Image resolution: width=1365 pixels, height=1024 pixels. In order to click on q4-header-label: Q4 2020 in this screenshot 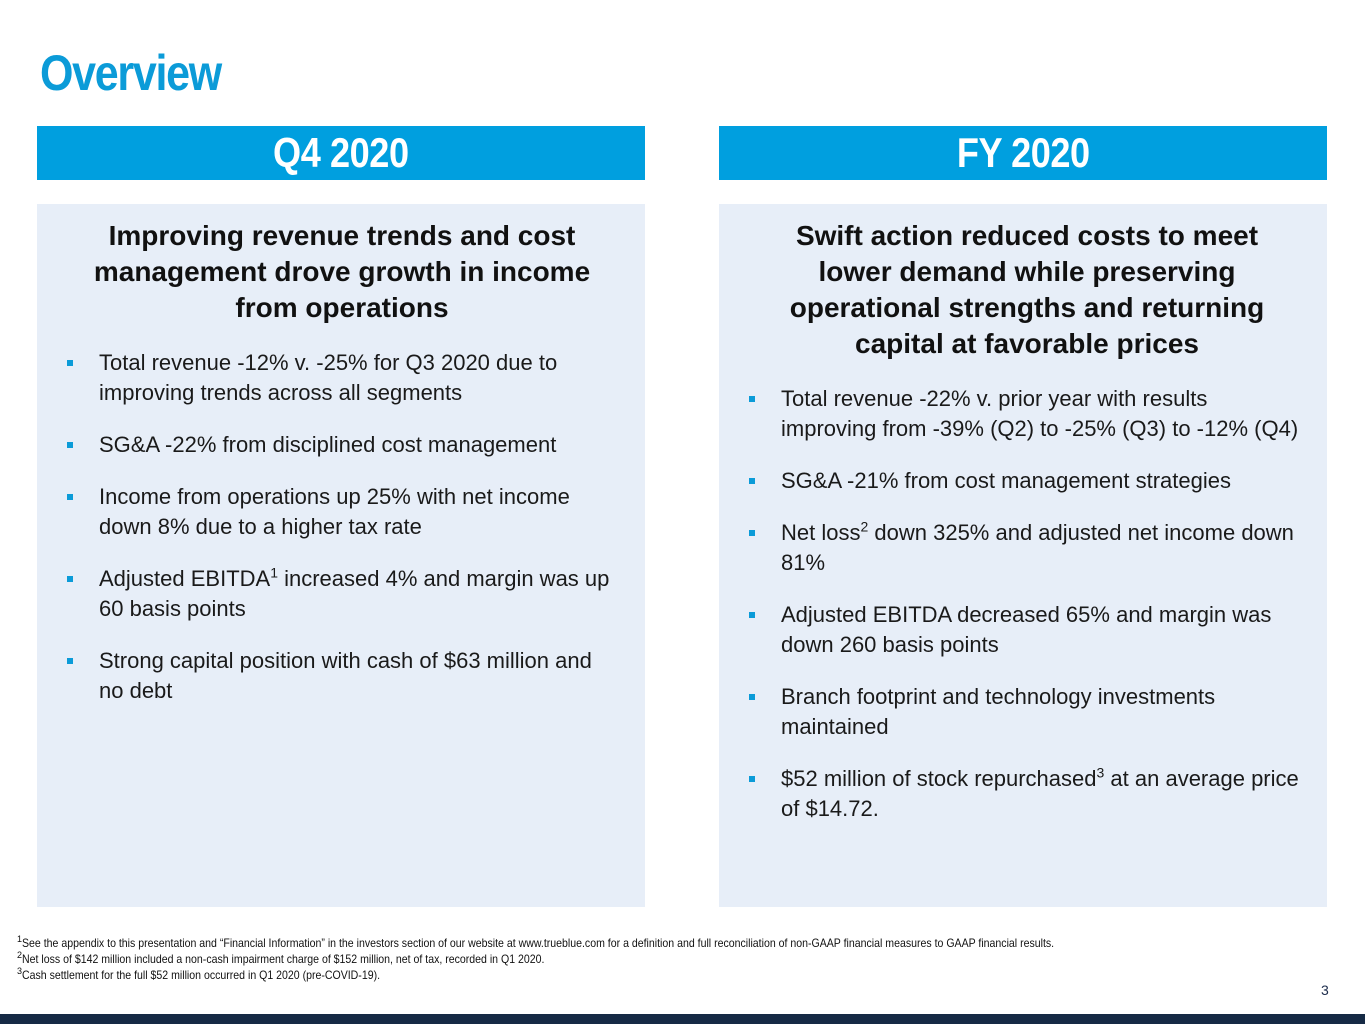, I will do `click(341, 152)`.